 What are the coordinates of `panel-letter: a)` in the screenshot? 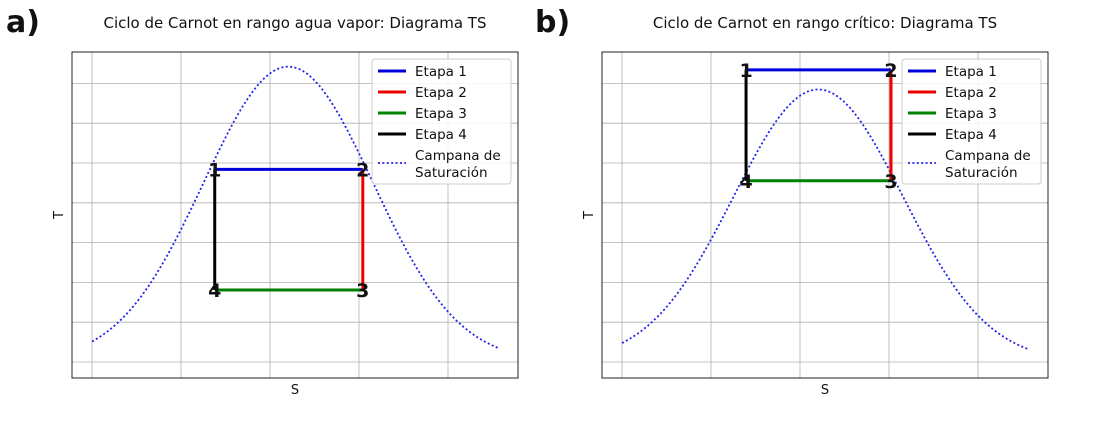 It's located at (23, 22).